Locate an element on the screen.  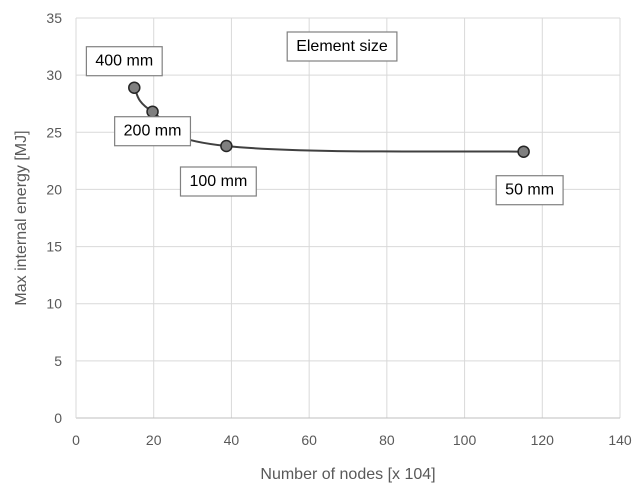
x-tick-label: 60 is located at coordinates (309, 440).